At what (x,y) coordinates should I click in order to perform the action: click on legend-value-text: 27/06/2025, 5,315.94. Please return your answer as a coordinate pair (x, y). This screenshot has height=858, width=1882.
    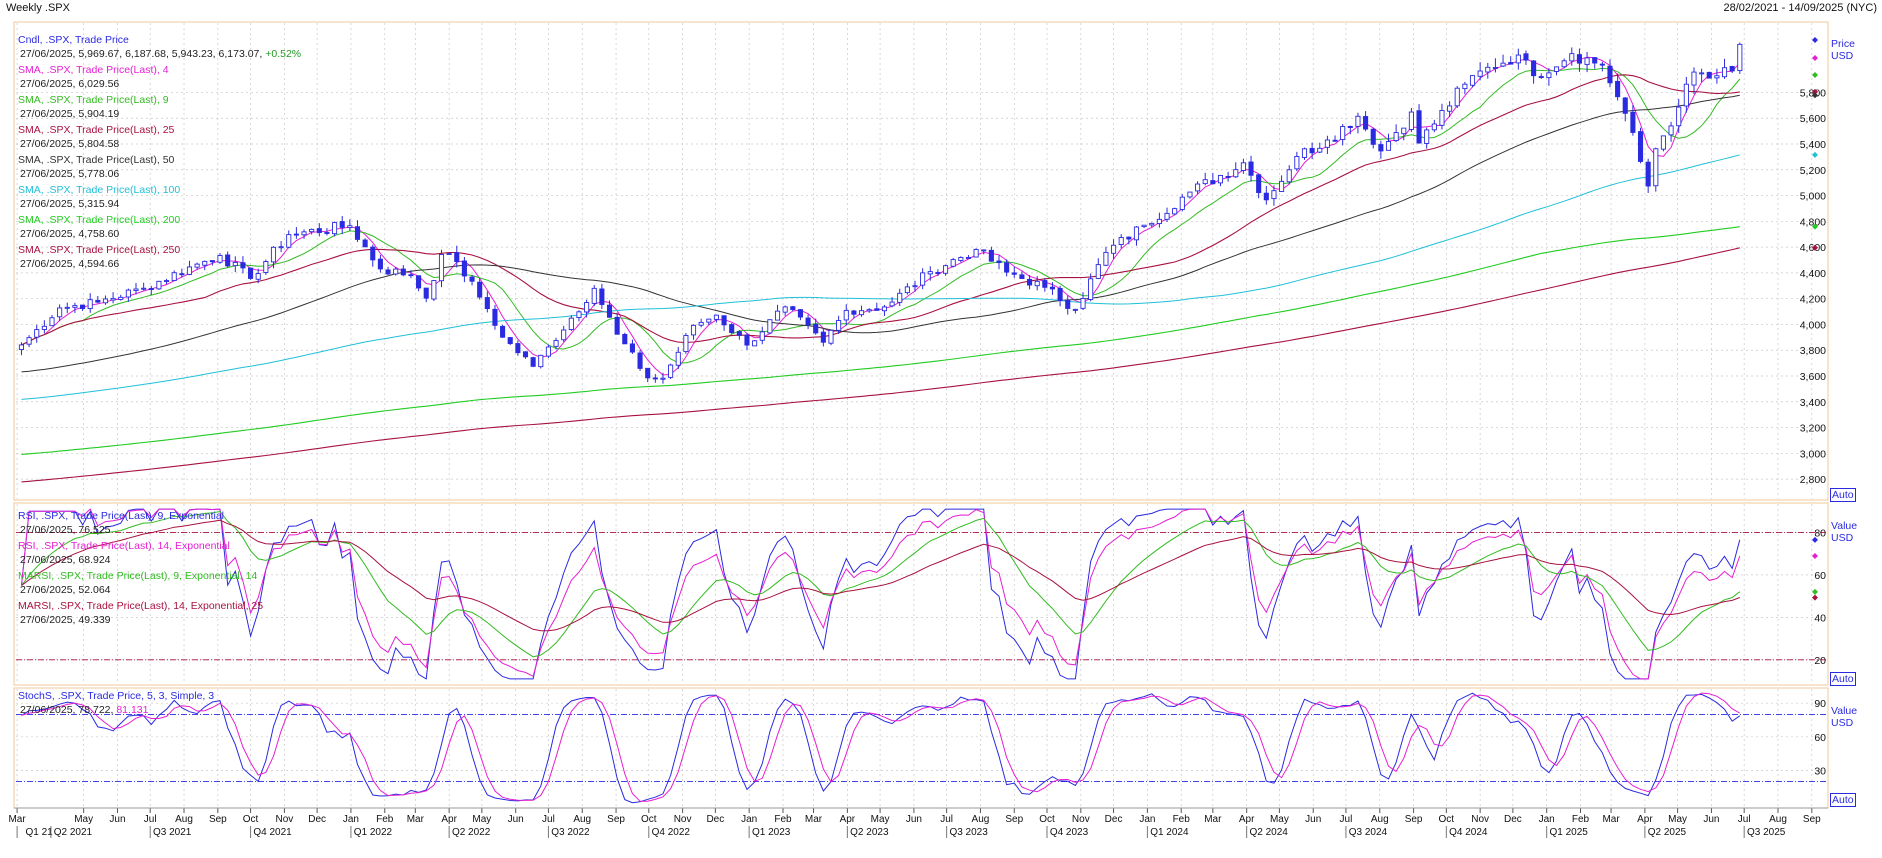
    Looking at the image, I should click on (70, 204).